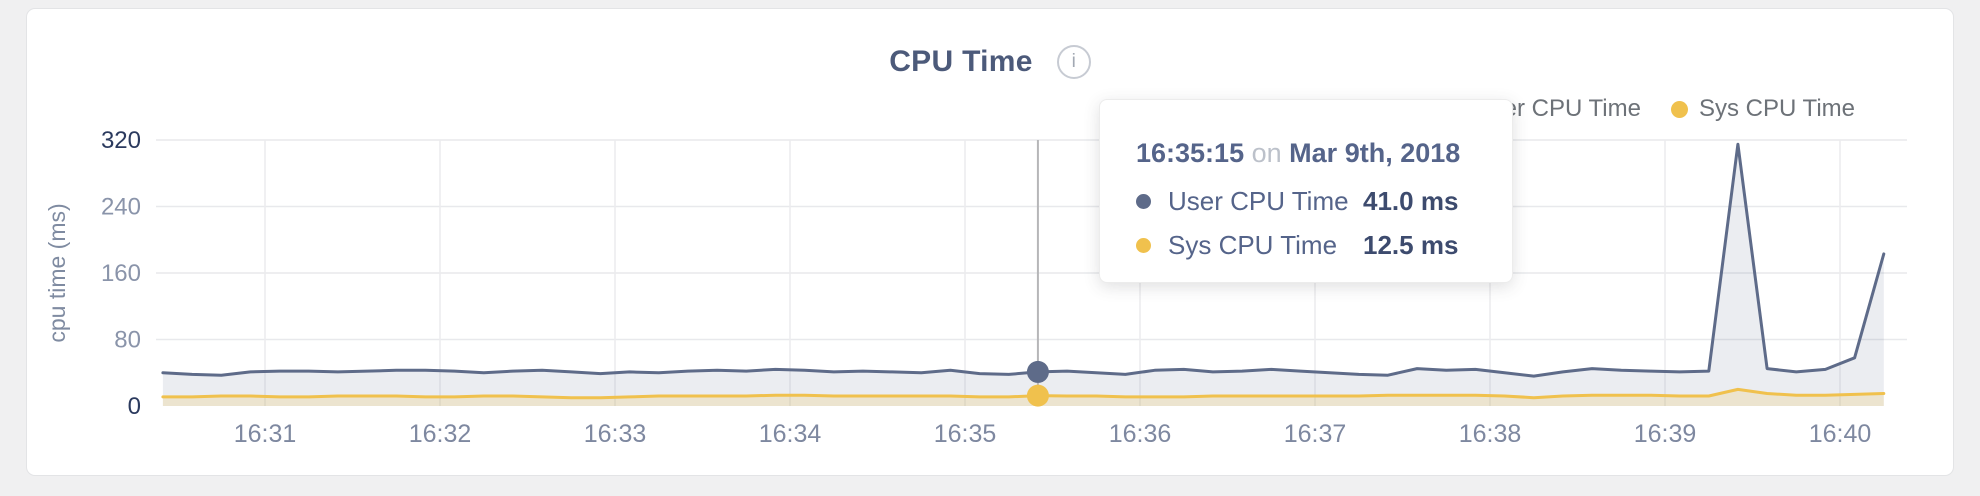 The image size is (1980, 496). Describe the element at coordinates (1375, 153) in the screenshot. I see `tooltip-date: Mar 9th, 2018` at that location.